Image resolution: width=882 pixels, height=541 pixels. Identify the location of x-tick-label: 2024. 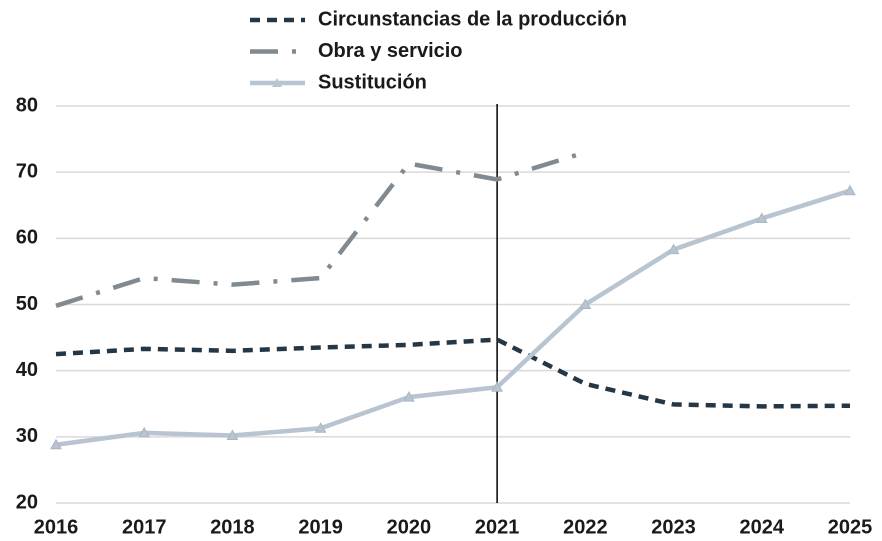
(762, 527).